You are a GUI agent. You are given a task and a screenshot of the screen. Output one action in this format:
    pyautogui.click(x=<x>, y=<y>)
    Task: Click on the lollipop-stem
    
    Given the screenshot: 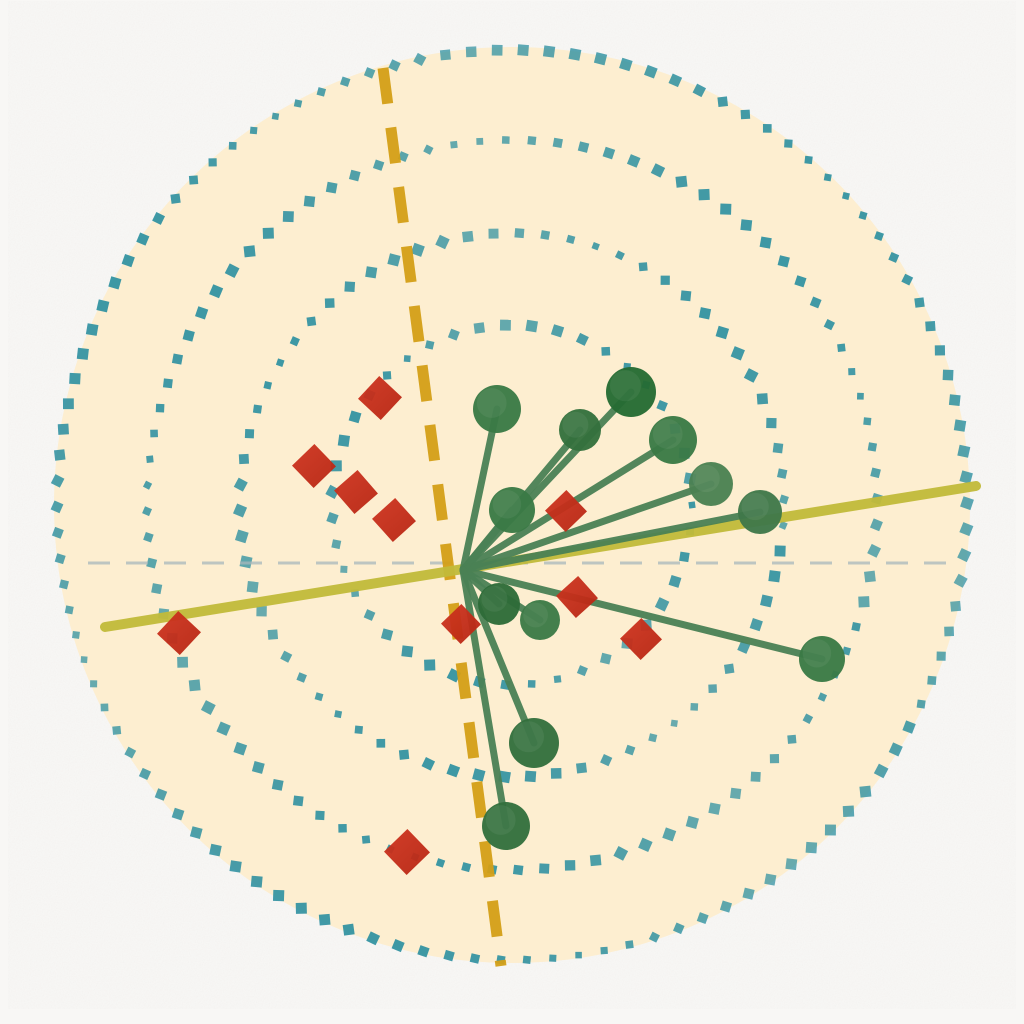 What is the action you would take?
    pyautogui.click(x=611, y=541)
    